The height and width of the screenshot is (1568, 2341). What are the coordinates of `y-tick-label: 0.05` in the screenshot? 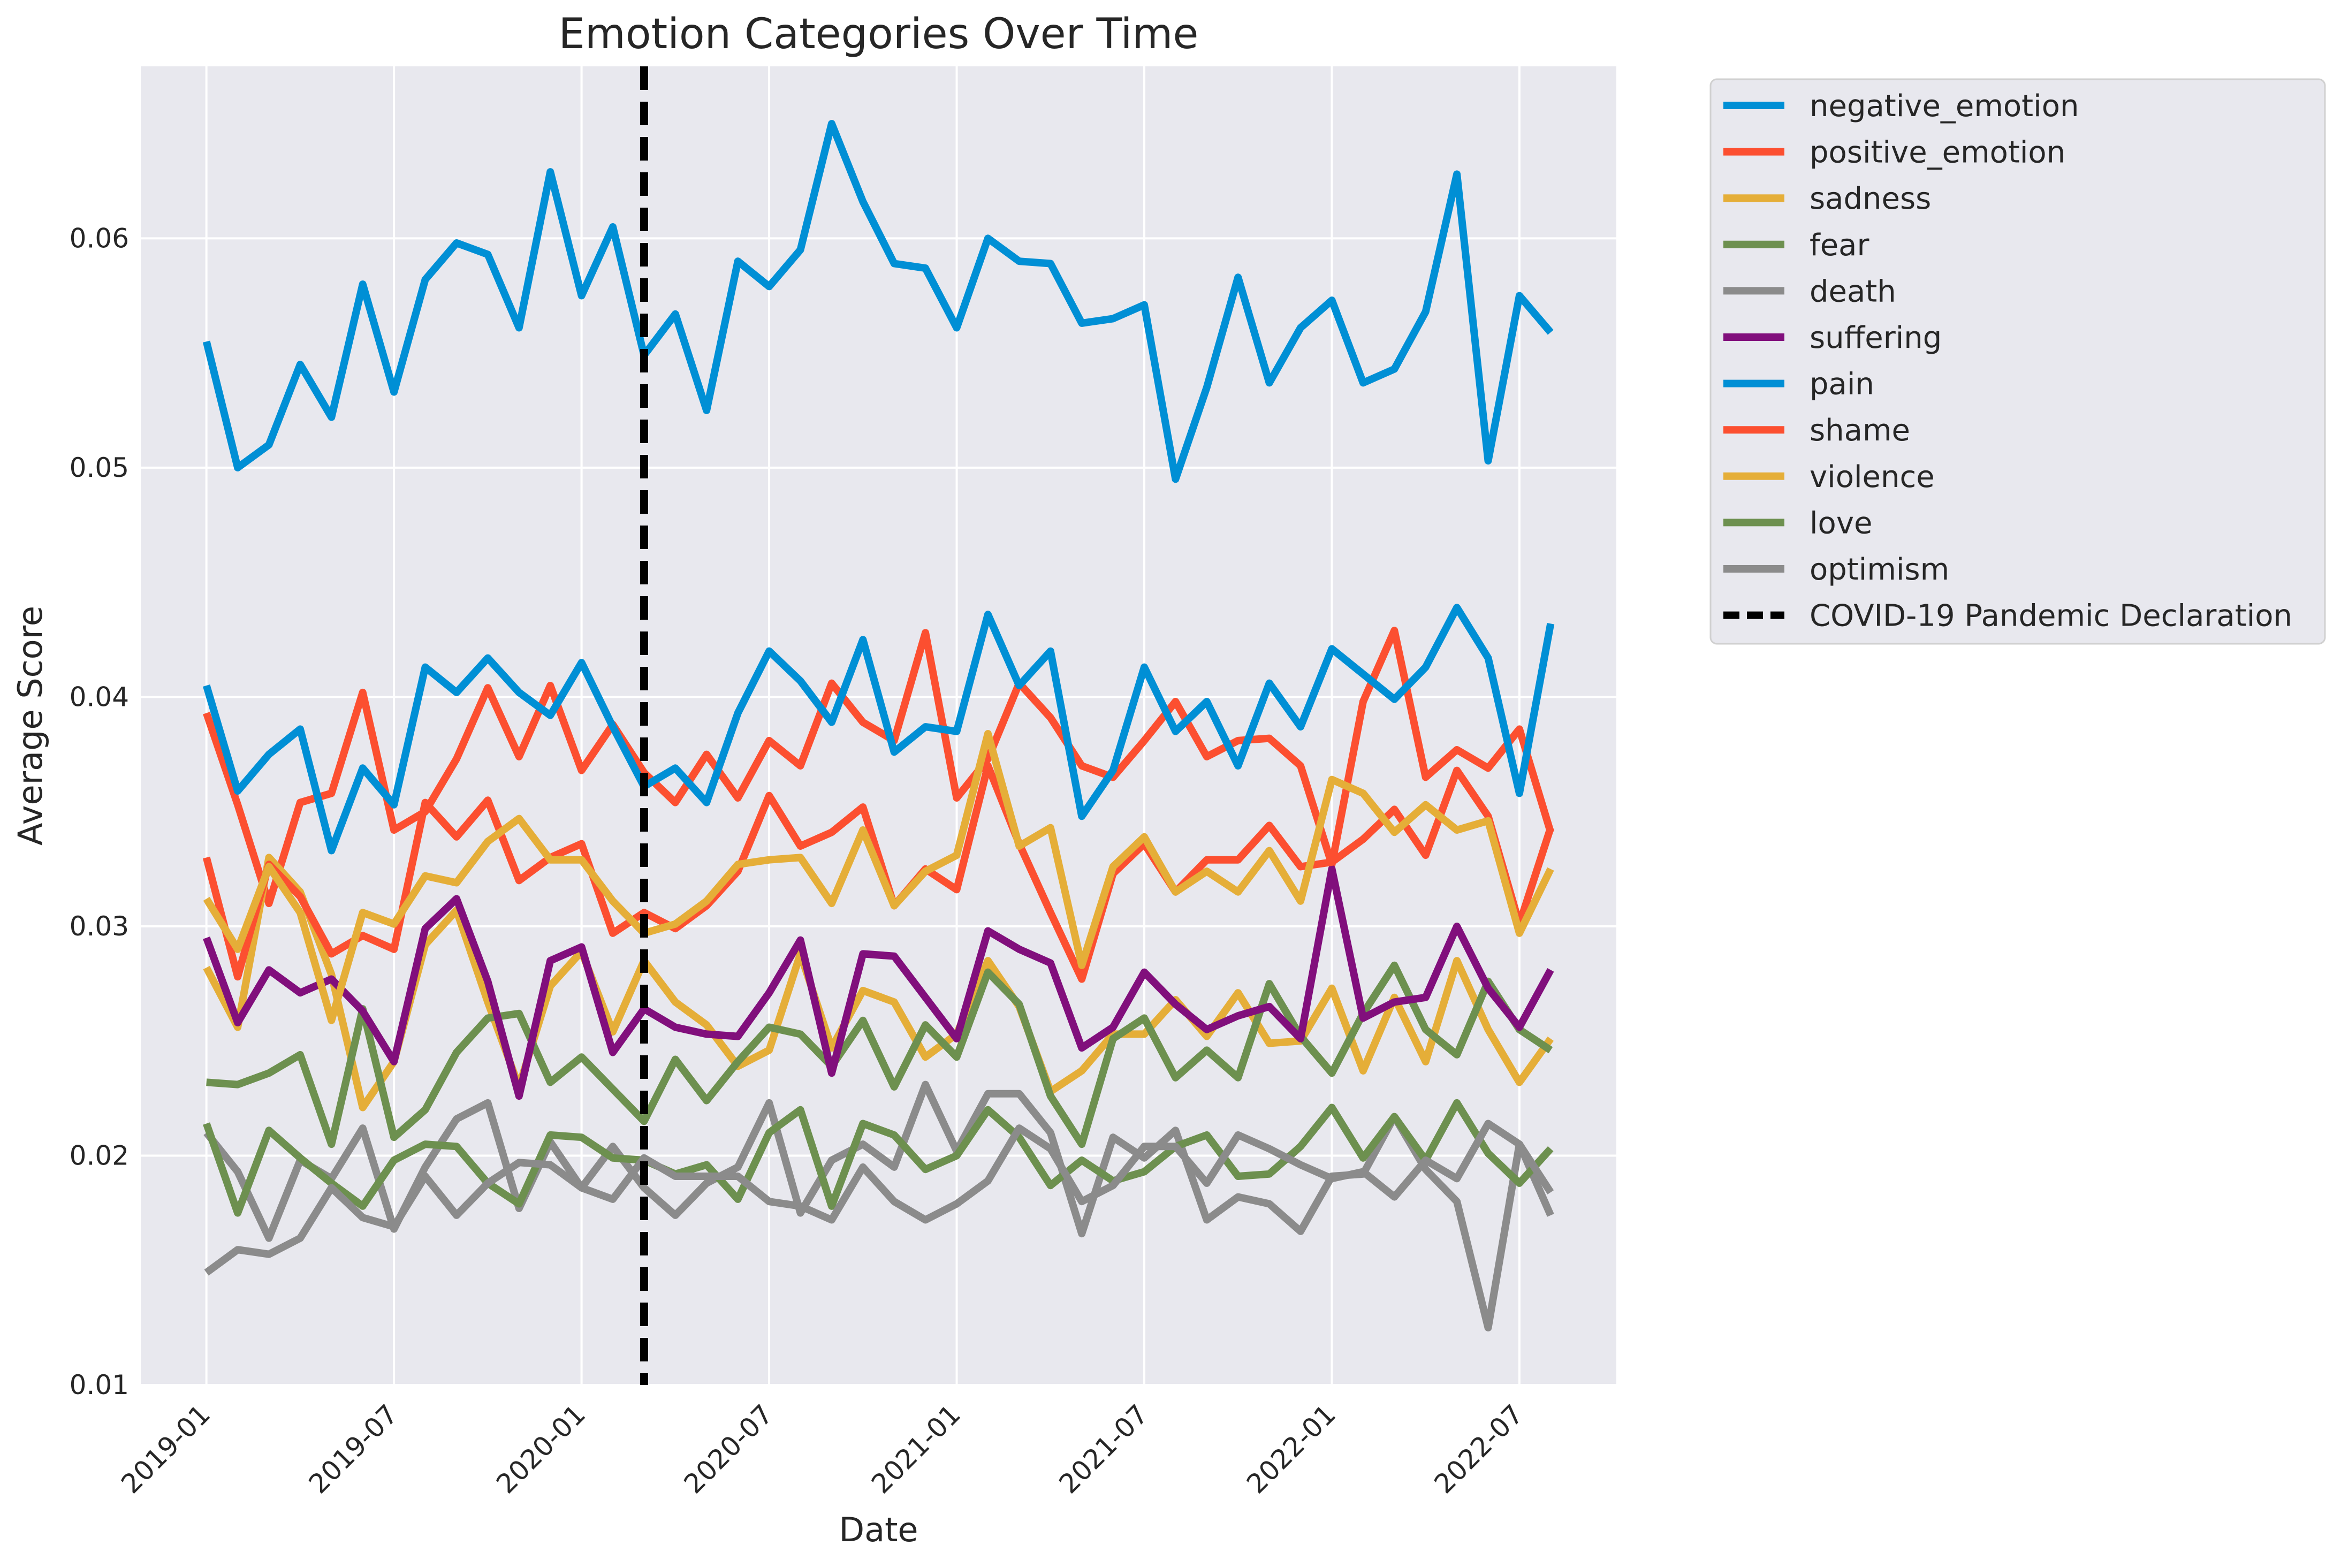 It's located at (99, 467).